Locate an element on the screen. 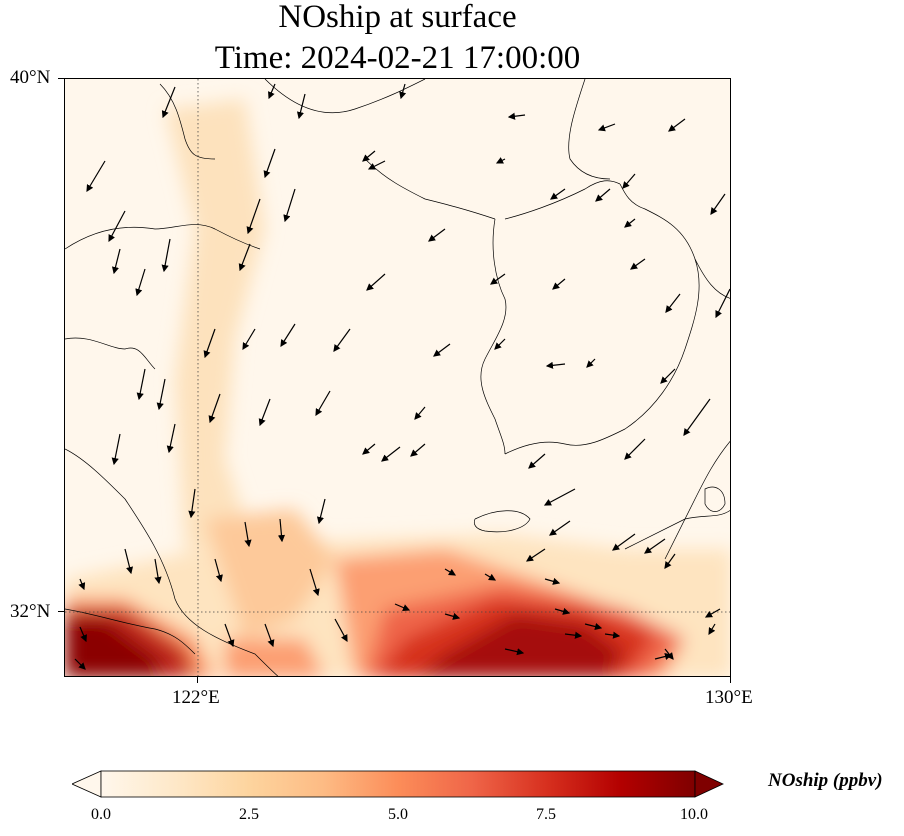 This screenshot has height=836, width=904. y-tick-label-32: 32°N is located at coordinates (30, 611).